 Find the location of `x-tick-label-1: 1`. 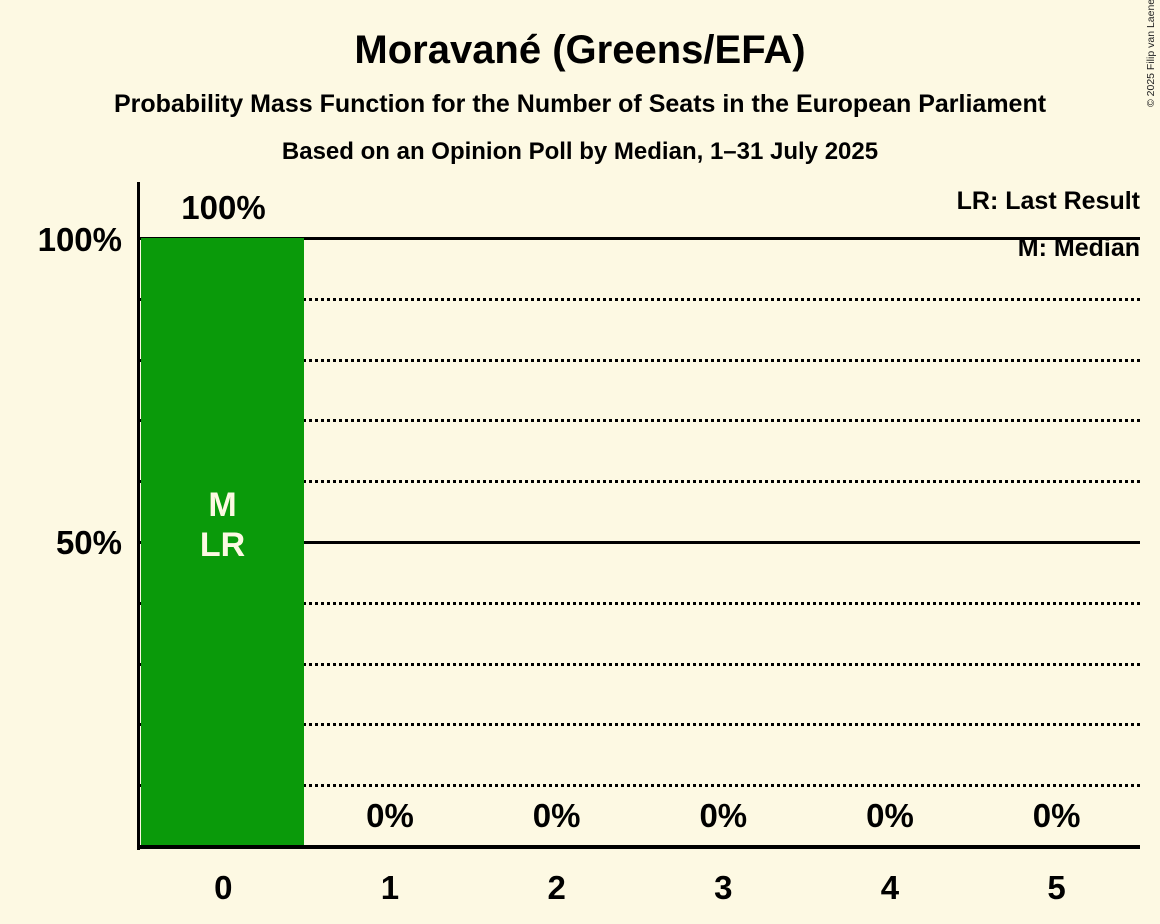

x-tick-label-1: 1 is located at coordinates (390, 887).